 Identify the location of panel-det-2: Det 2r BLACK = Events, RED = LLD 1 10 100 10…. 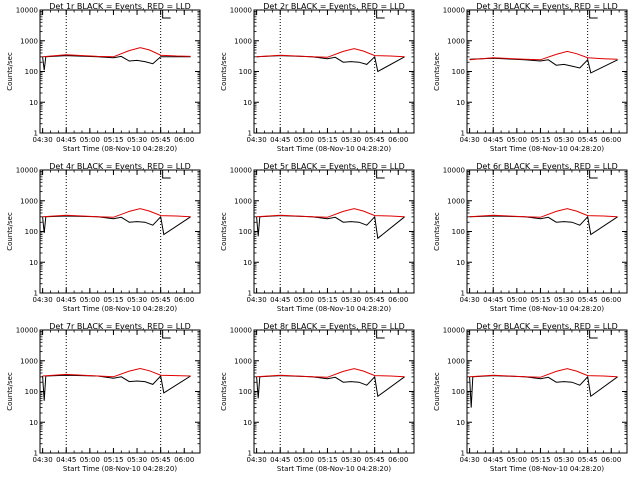
(317, 77).